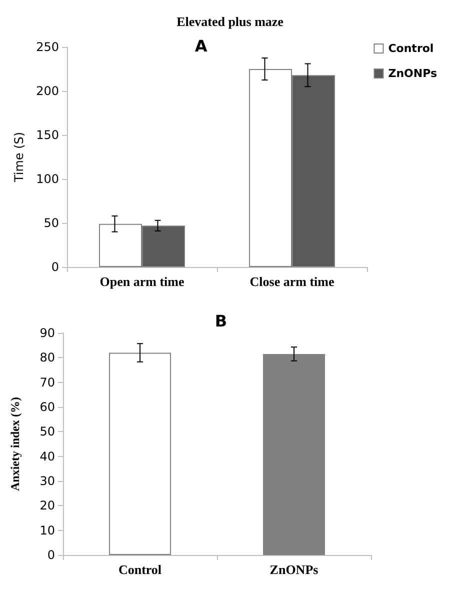 The height and width of the screenshot is (591, 450). I want to click on y-axis-title: Anxiety index (%), so click(15, 444).